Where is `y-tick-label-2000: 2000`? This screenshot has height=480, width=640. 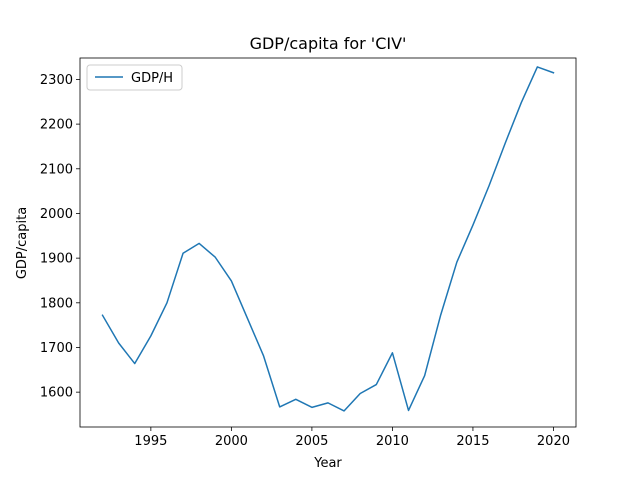
y-tick-label-2000: 2000 is located at coordinates (56, 214).